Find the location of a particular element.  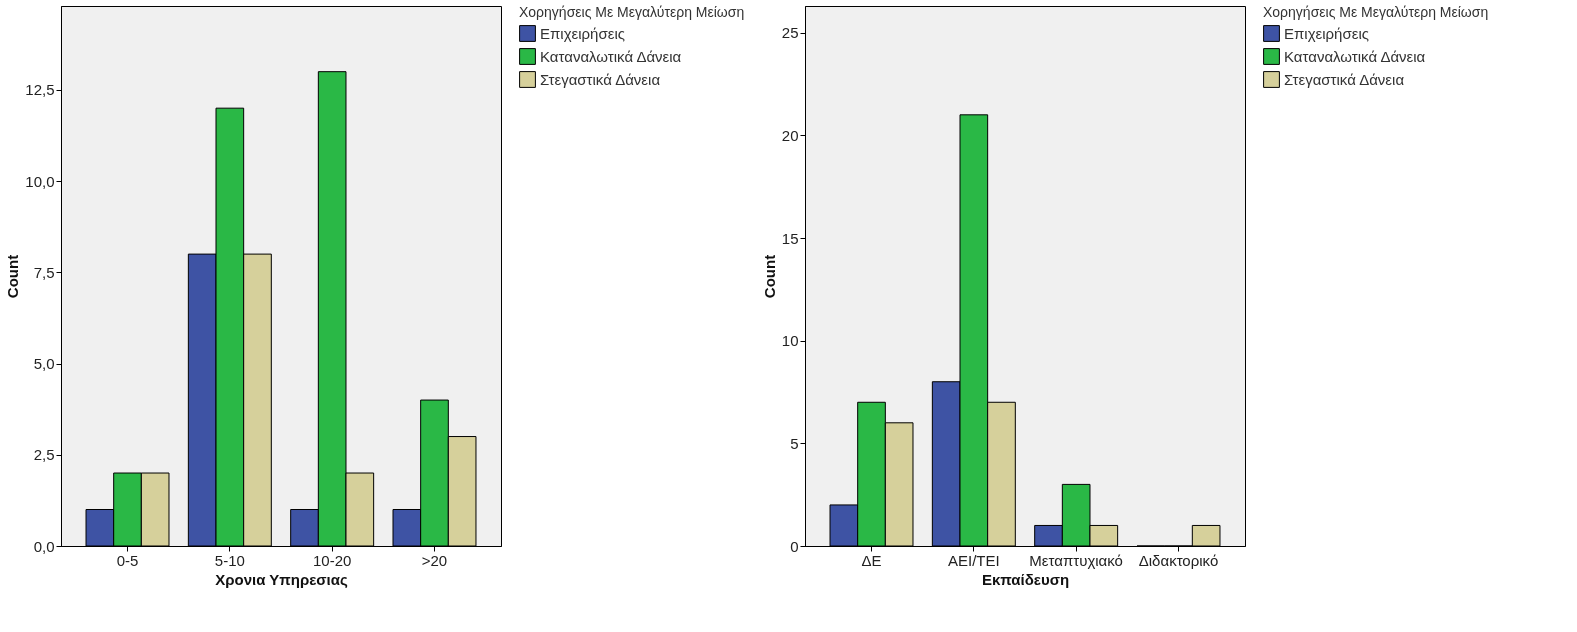

y-tick-label: 7,5 is located at coordinates (44, 272).